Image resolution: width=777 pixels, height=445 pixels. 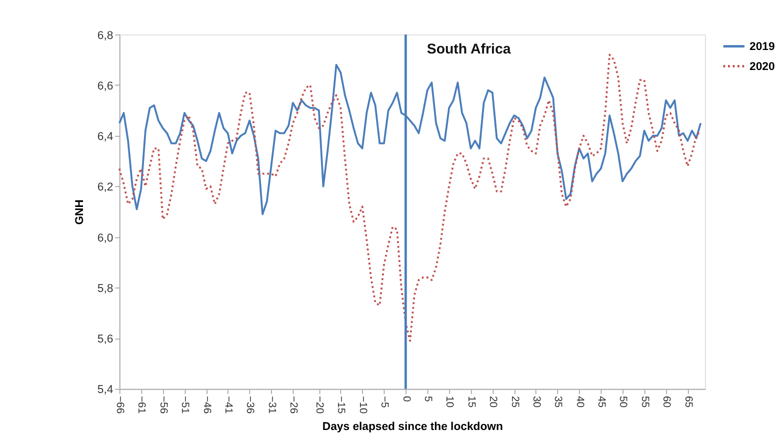 What do you see at coordinates (105, 36) in the screenshot?
I see `y-tick-label: 6,8` at bounding box center [105, 36].